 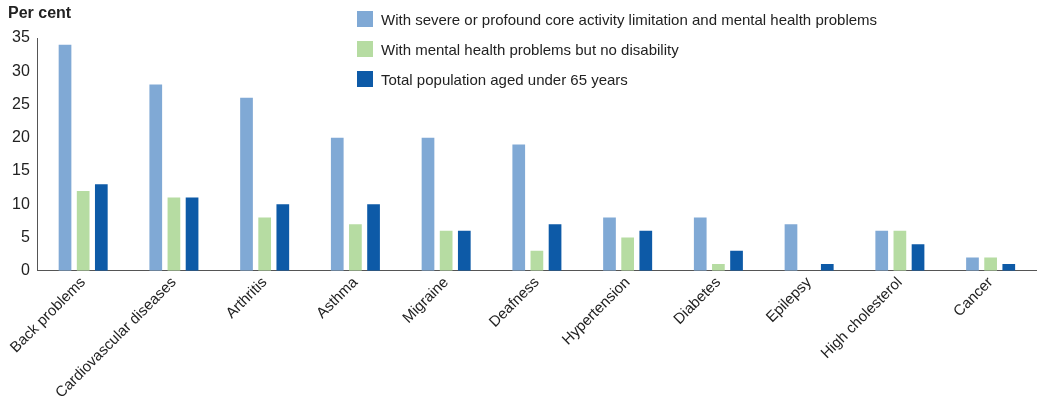 I want to click on y-tick-label: 30, so click(x=21, y=70).